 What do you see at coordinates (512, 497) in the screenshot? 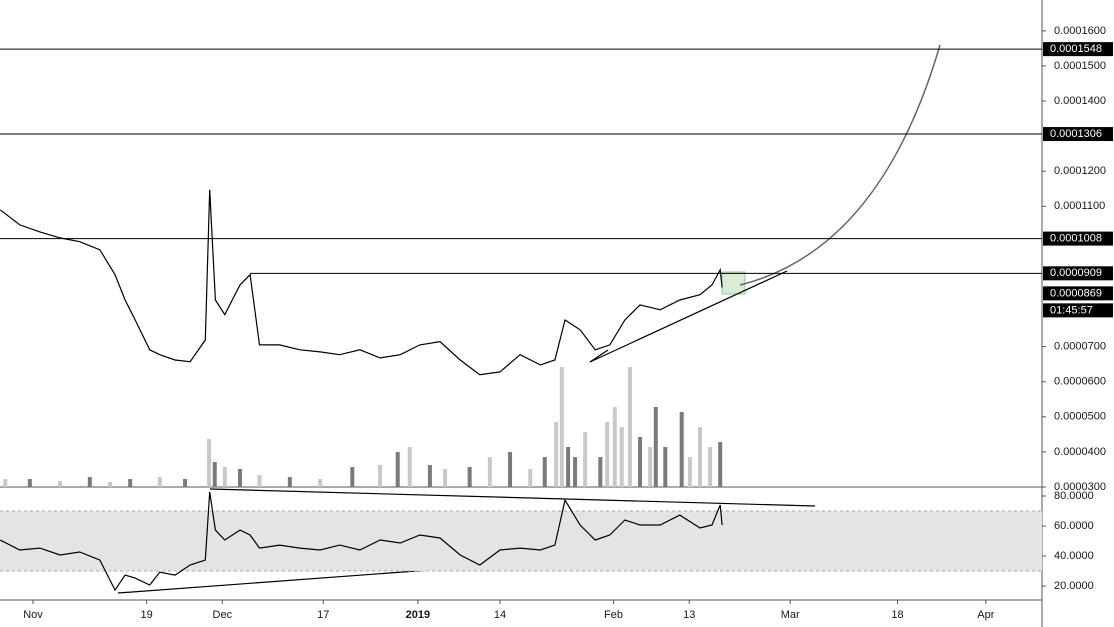
I see `rsi-trend-line` at bounding box center [512, 497].